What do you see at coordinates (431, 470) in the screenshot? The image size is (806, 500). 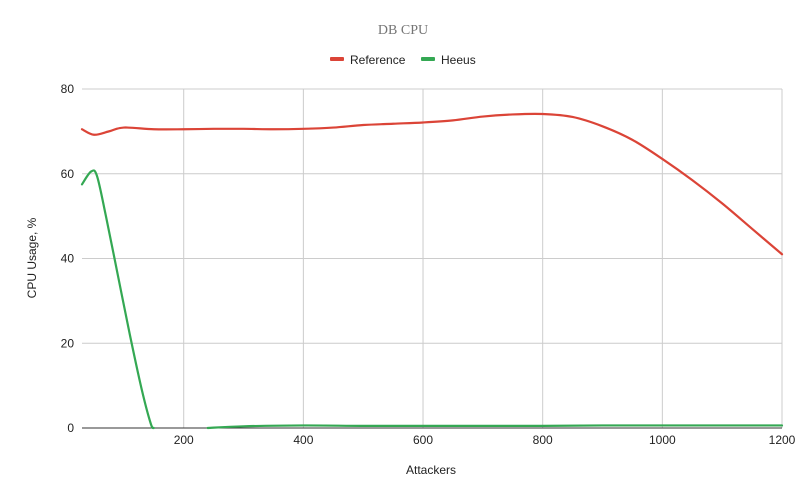 I see `x-axis-label: Attackers` at bounding box center [431, 470].